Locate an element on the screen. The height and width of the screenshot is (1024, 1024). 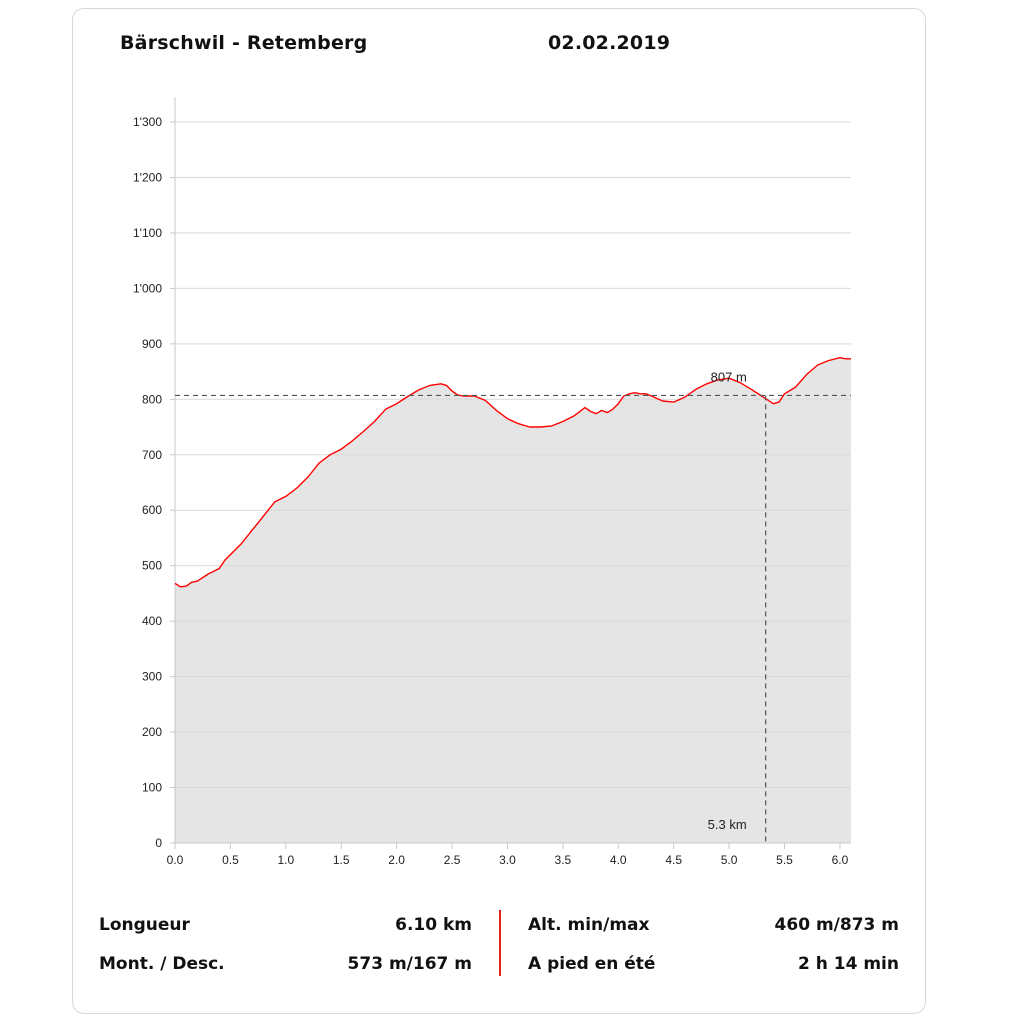
ascent-label: Mont. / Desc. is located at coordinates (162, 964).